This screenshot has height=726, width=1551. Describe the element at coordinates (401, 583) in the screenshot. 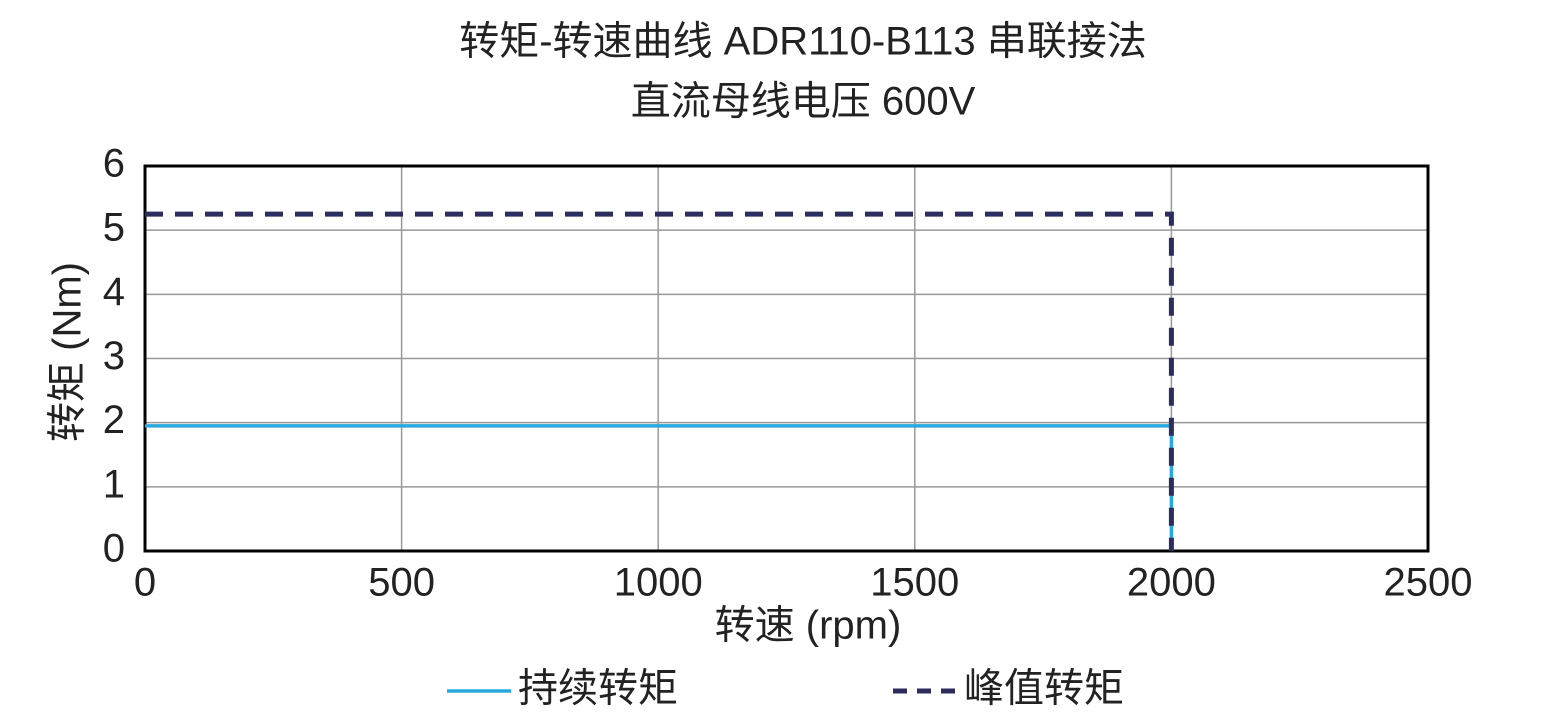

I see `x-tick-label: 500` at that location.